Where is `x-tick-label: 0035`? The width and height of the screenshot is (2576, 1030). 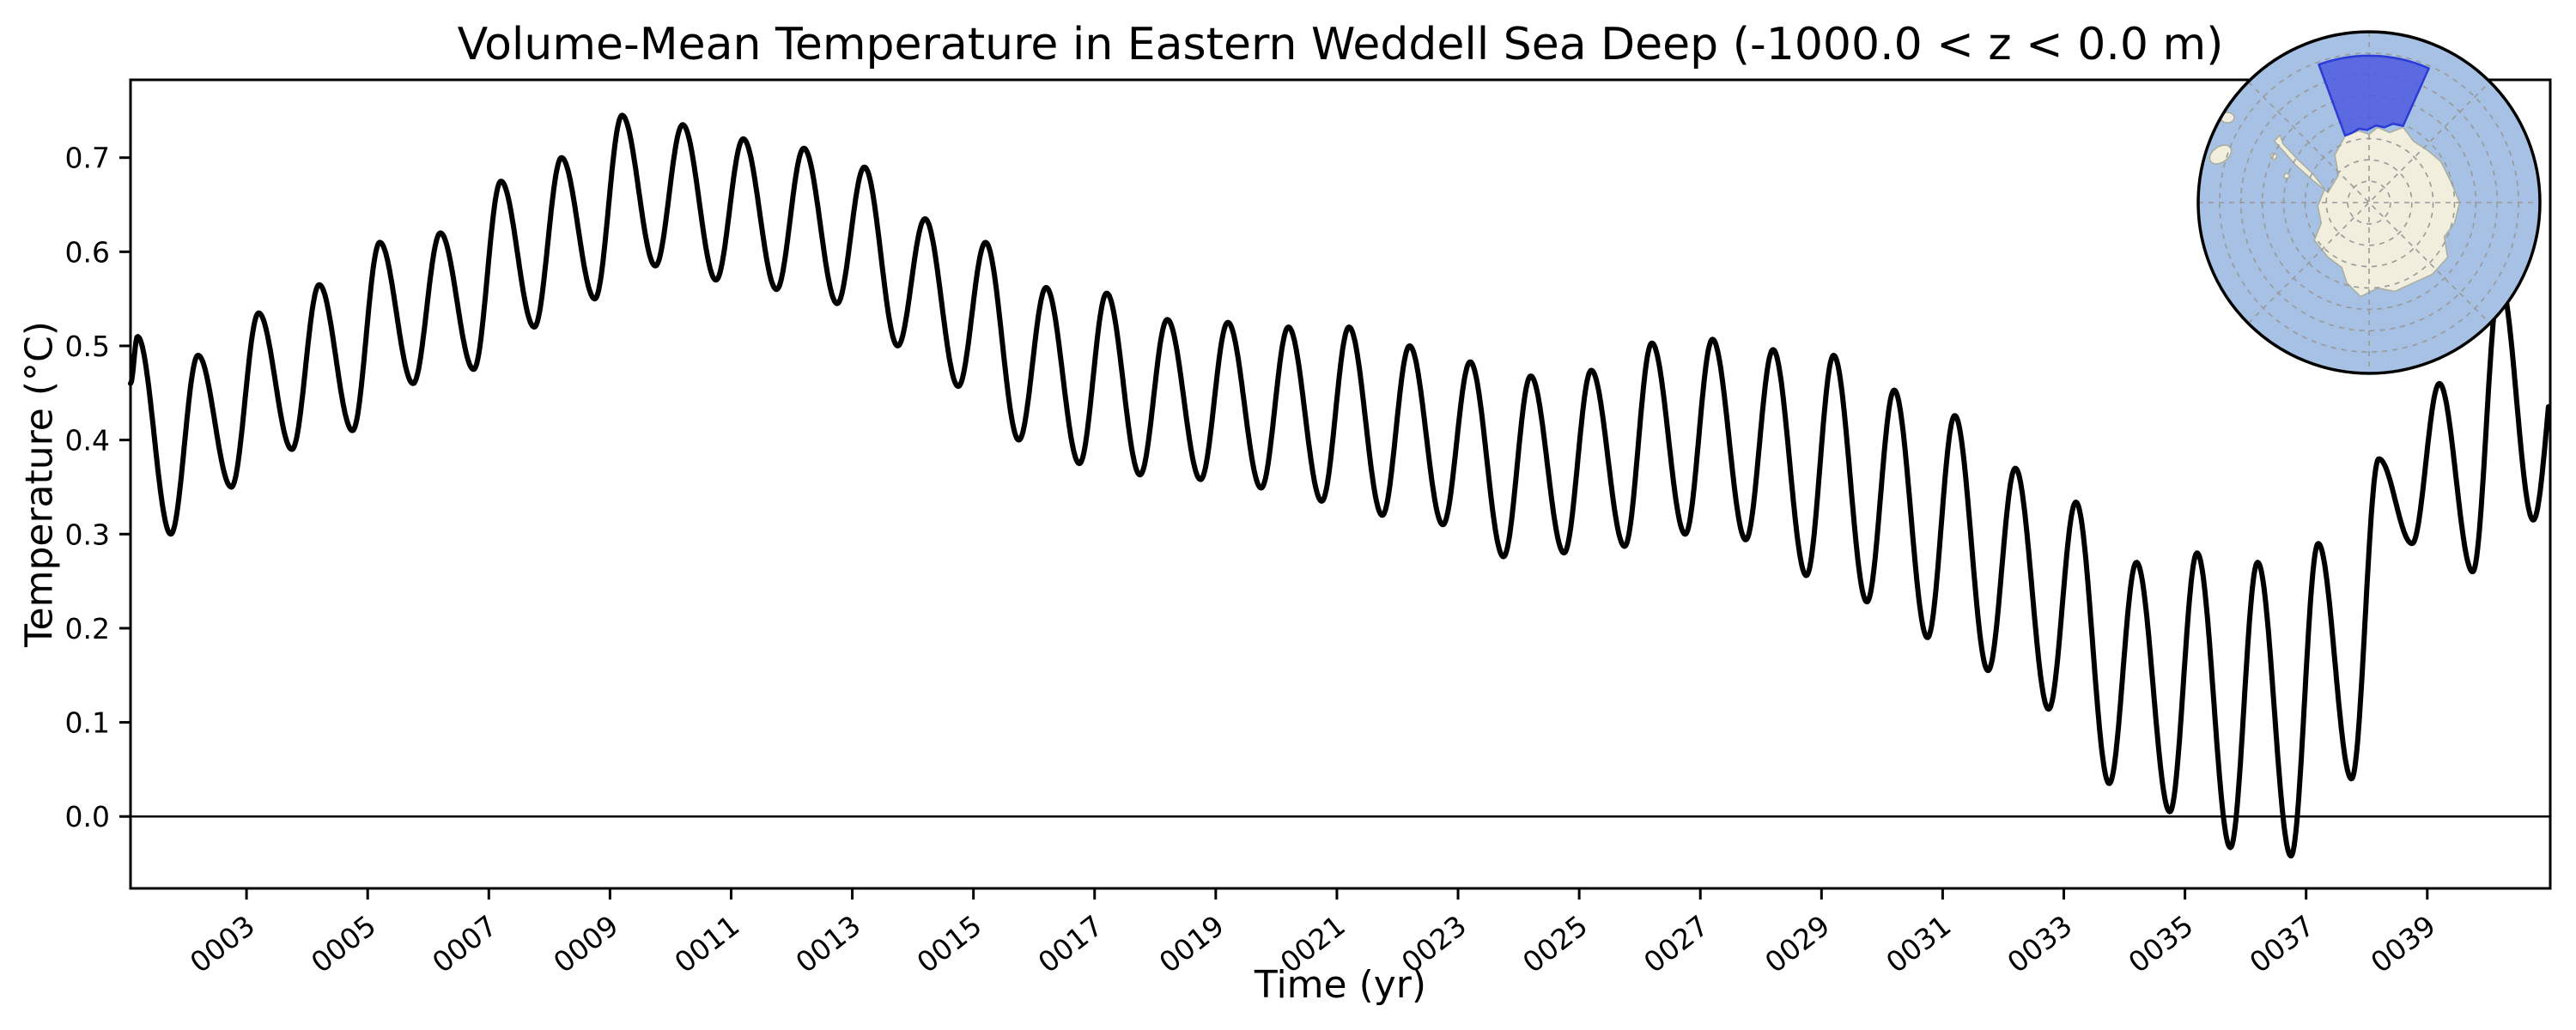 x-tick-label: 0035 is located at coordinates (2160, 944).